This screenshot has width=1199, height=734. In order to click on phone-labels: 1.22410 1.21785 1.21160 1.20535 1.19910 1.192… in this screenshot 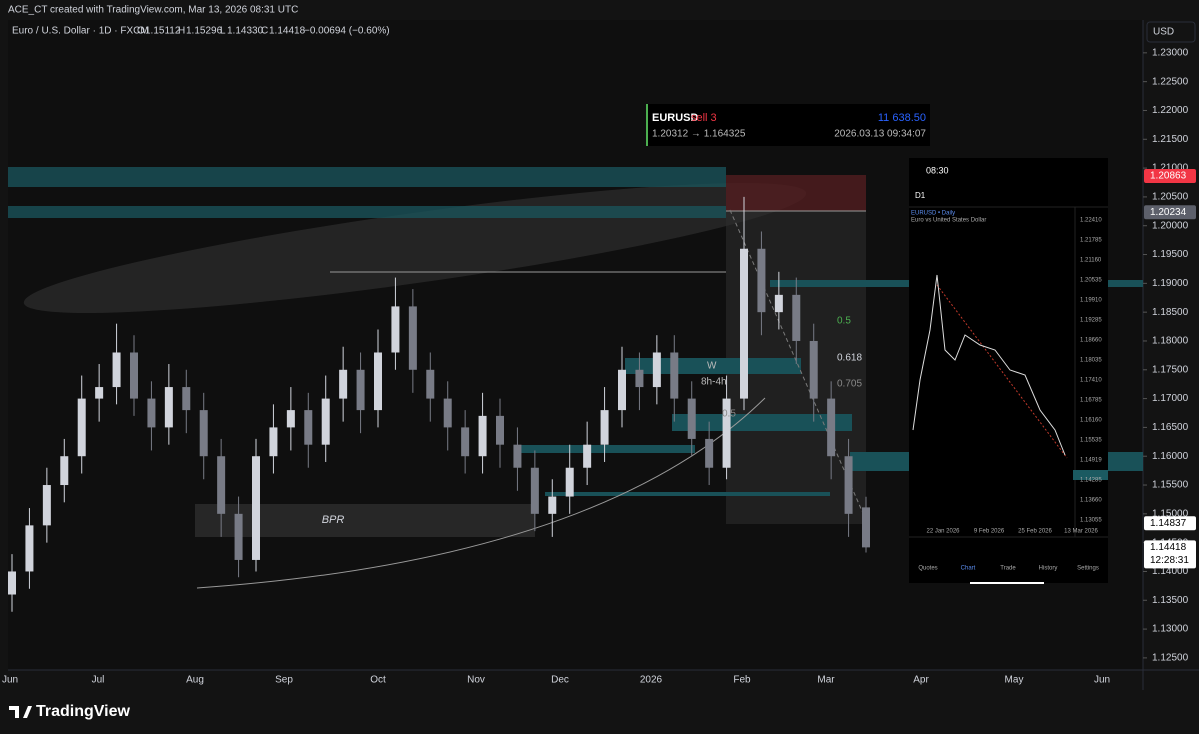, I will do `click(1010, 395)`.